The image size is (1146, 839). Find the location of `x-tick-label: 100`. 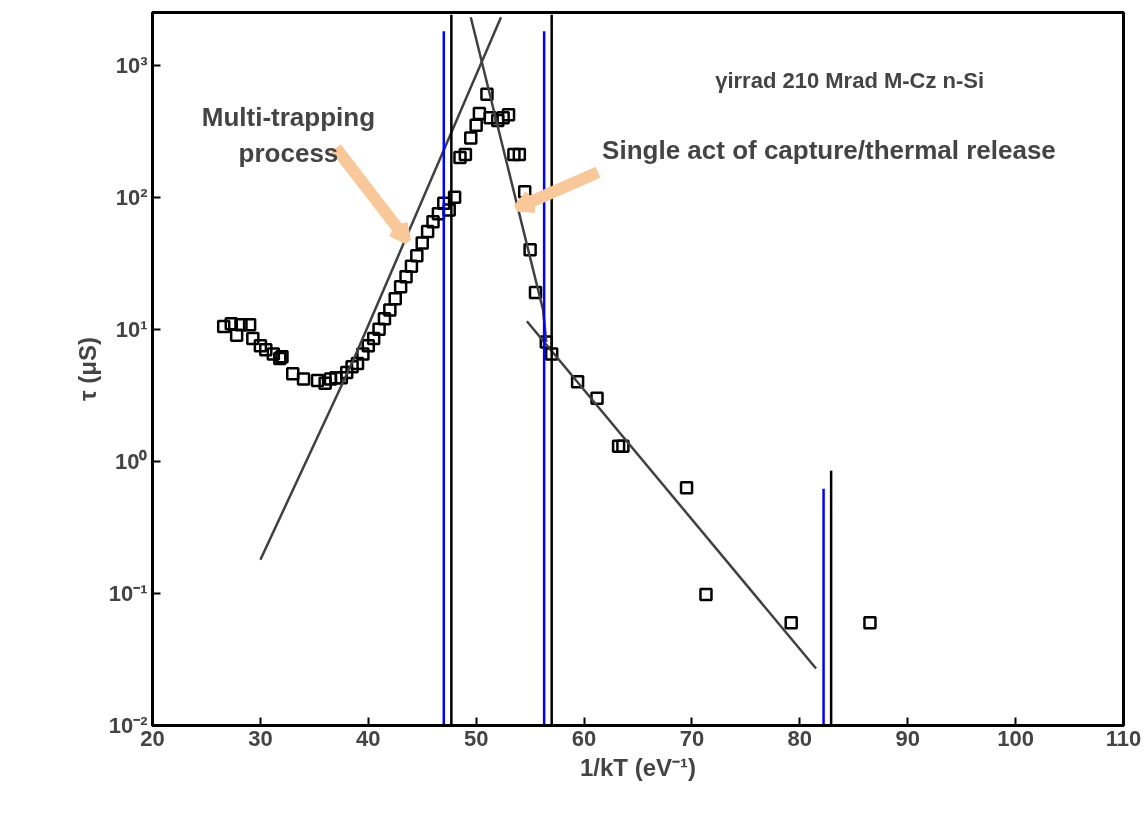

x-tick-label: 100 is located at coordinates (1015, 738).